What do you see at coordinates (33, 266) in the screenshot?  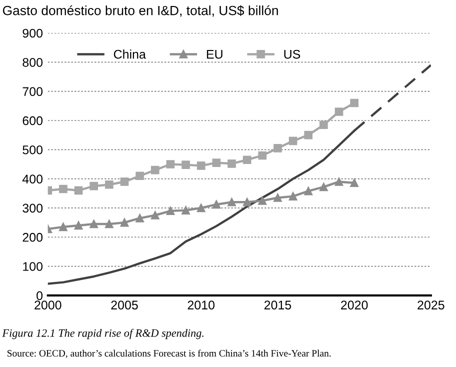 I see `y-tick-label: 100` at bounding box center [33, 266].